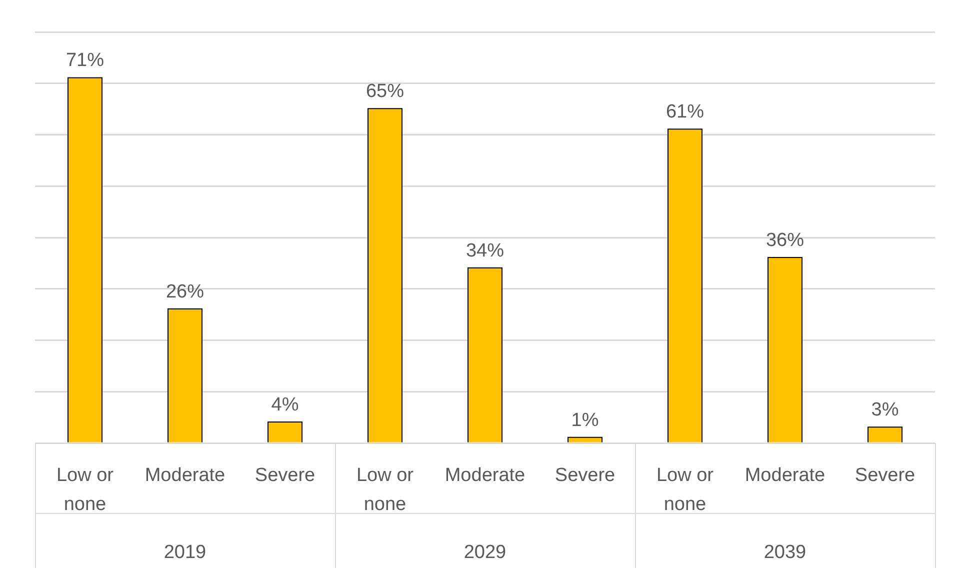 This screenshot has height=577, width=954. What do you see at coordinates (785, 552) in the screenshot?
I see `text: 2039` at bounding box center [785, 552].